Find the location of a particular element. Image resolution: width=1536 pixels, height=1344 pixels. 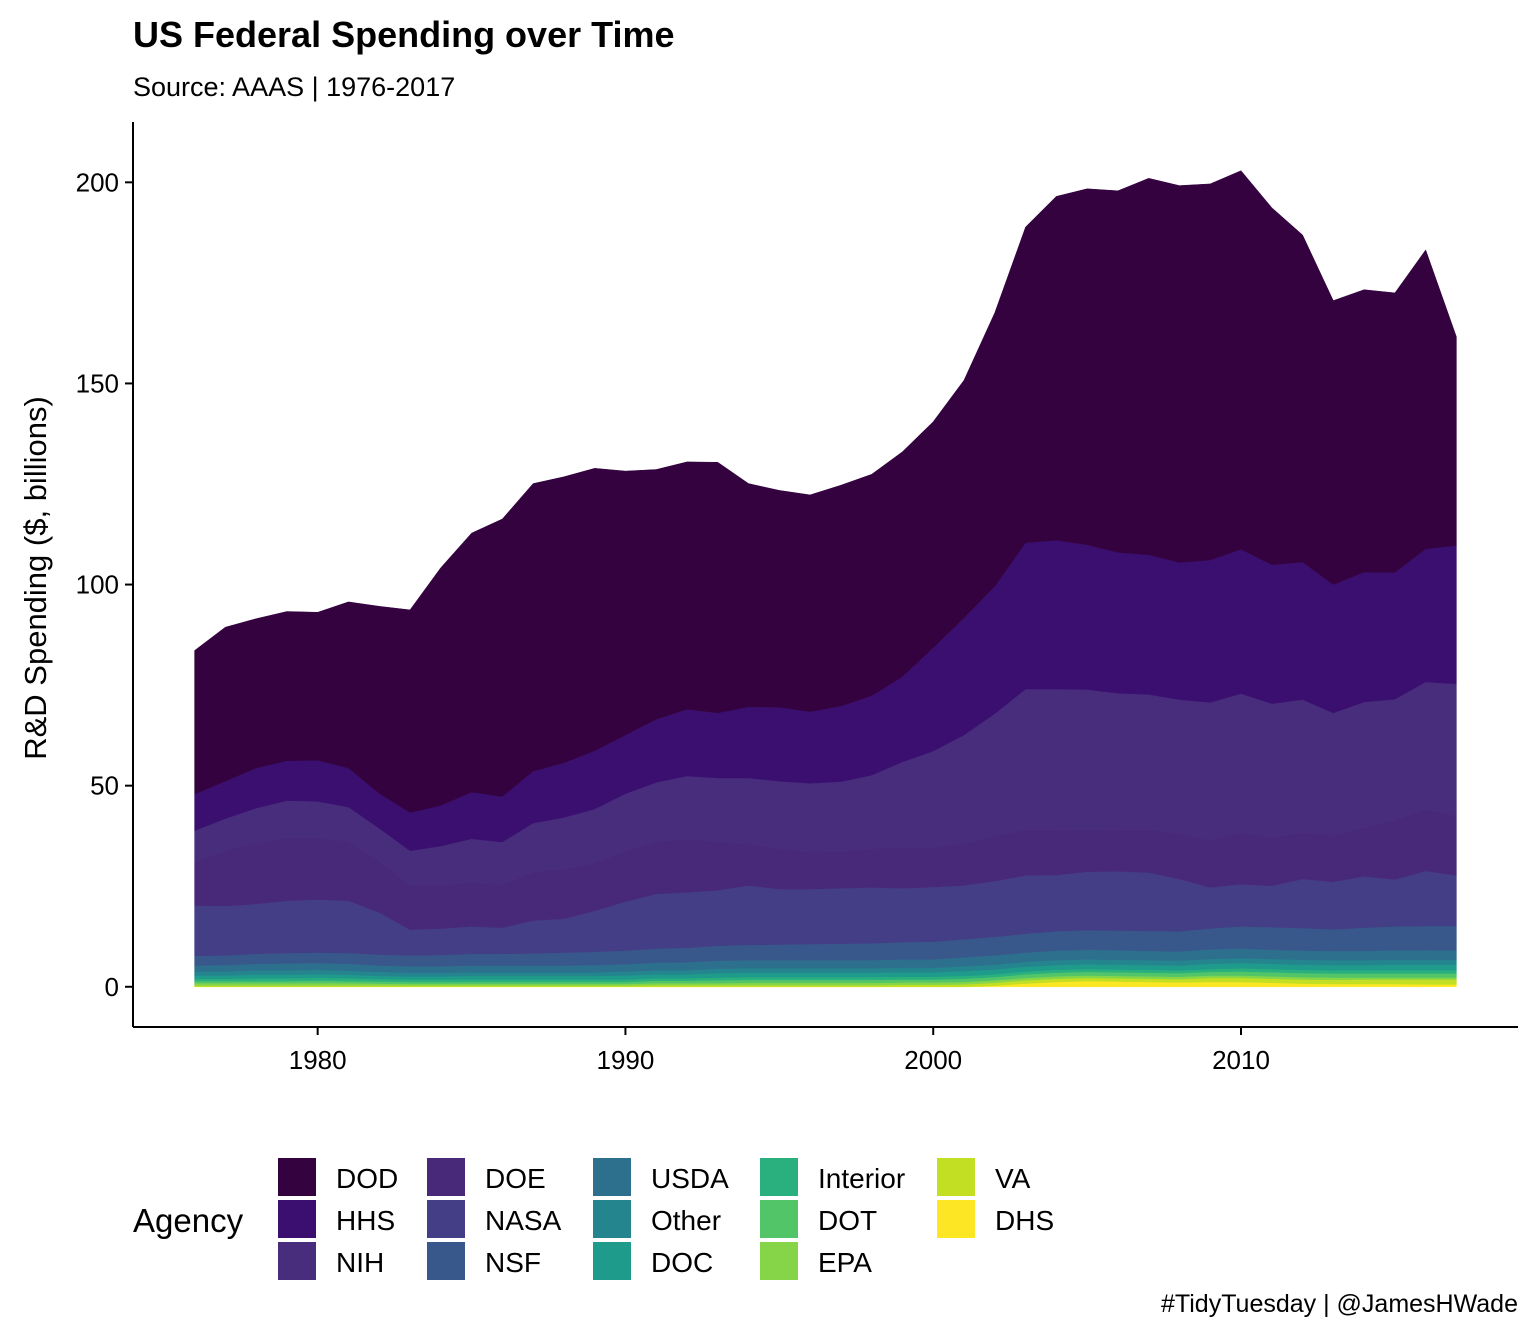

legend-swatch-other is located at coordinates (612, 1219).